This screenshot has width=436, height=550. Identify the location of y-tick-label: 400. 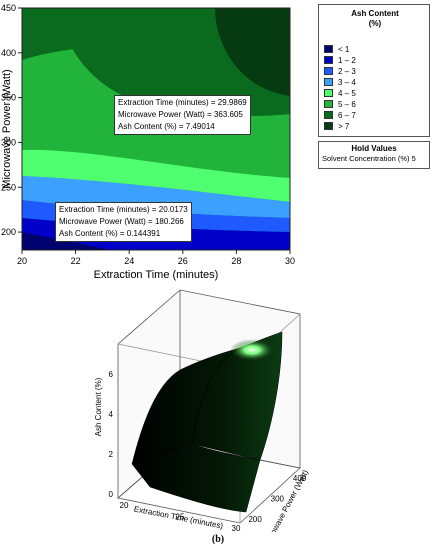
(8, 53).